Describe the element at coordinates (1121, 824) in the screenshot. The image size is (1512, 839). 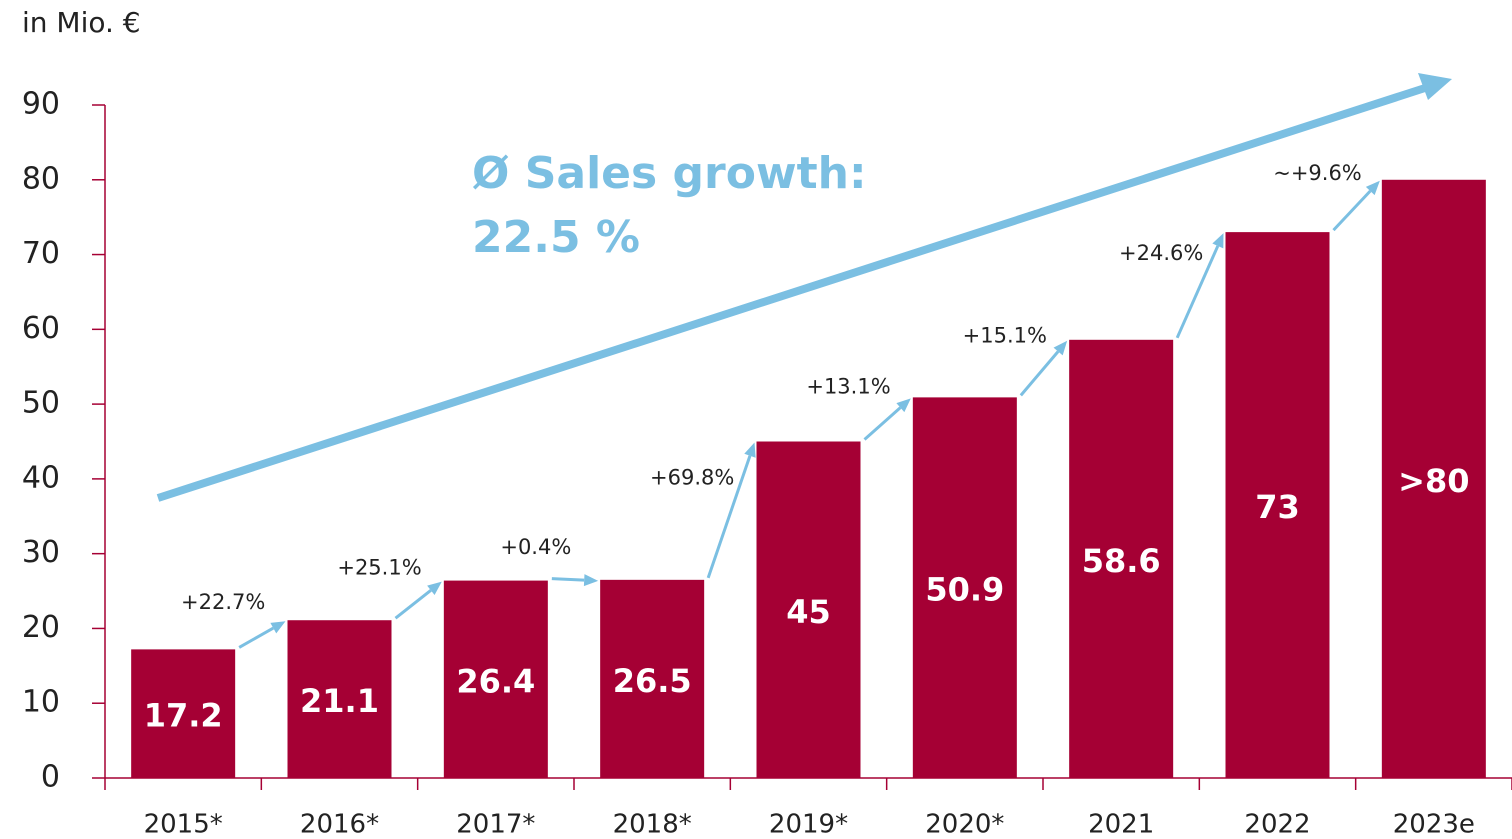
I see `x-tick-label: 2021` at that location.